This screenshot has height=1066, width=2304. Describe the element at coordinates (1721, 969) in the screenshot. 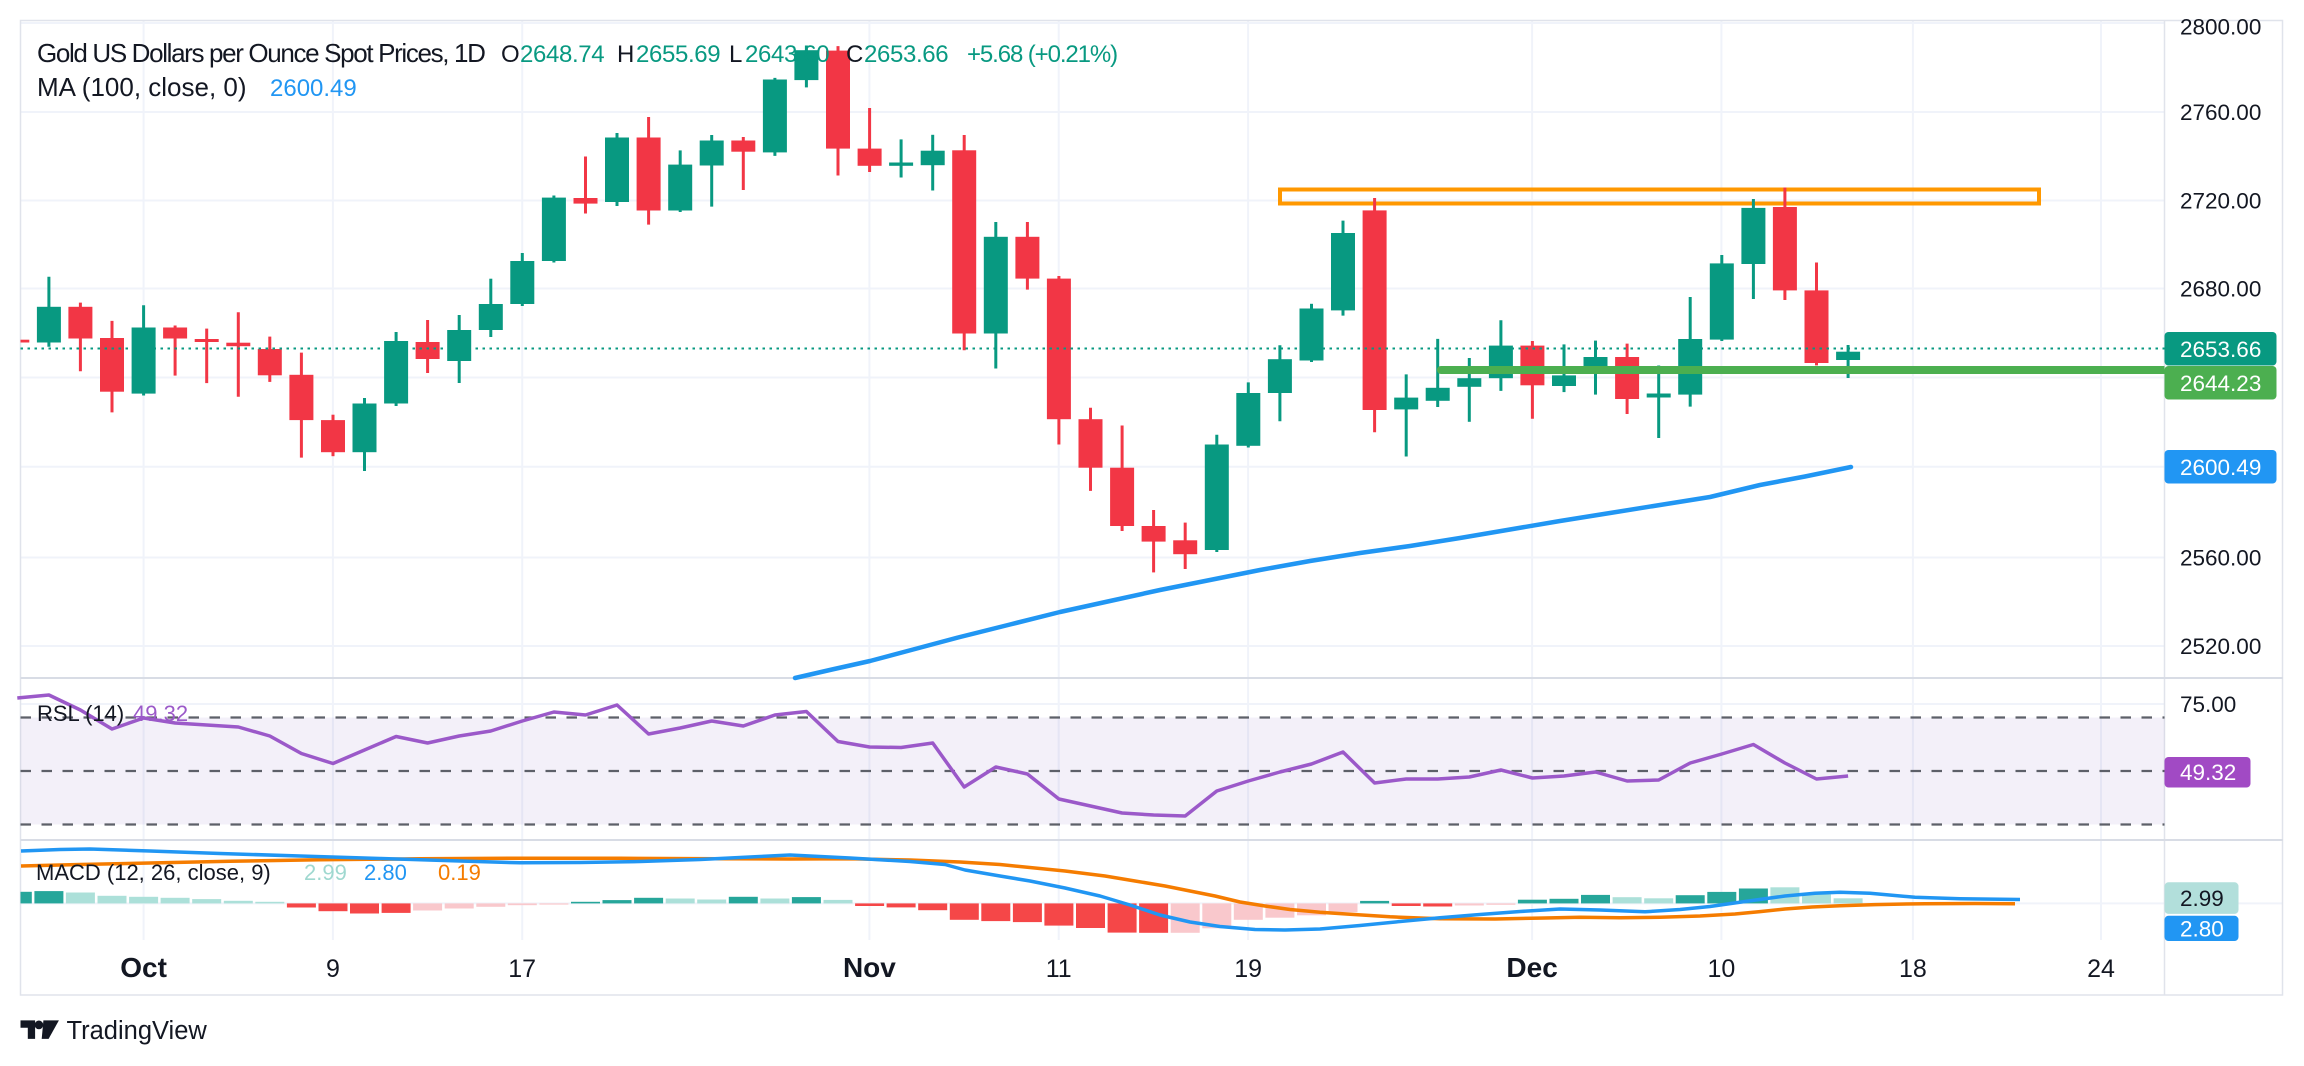

I see `svg-text: 10` at that location.